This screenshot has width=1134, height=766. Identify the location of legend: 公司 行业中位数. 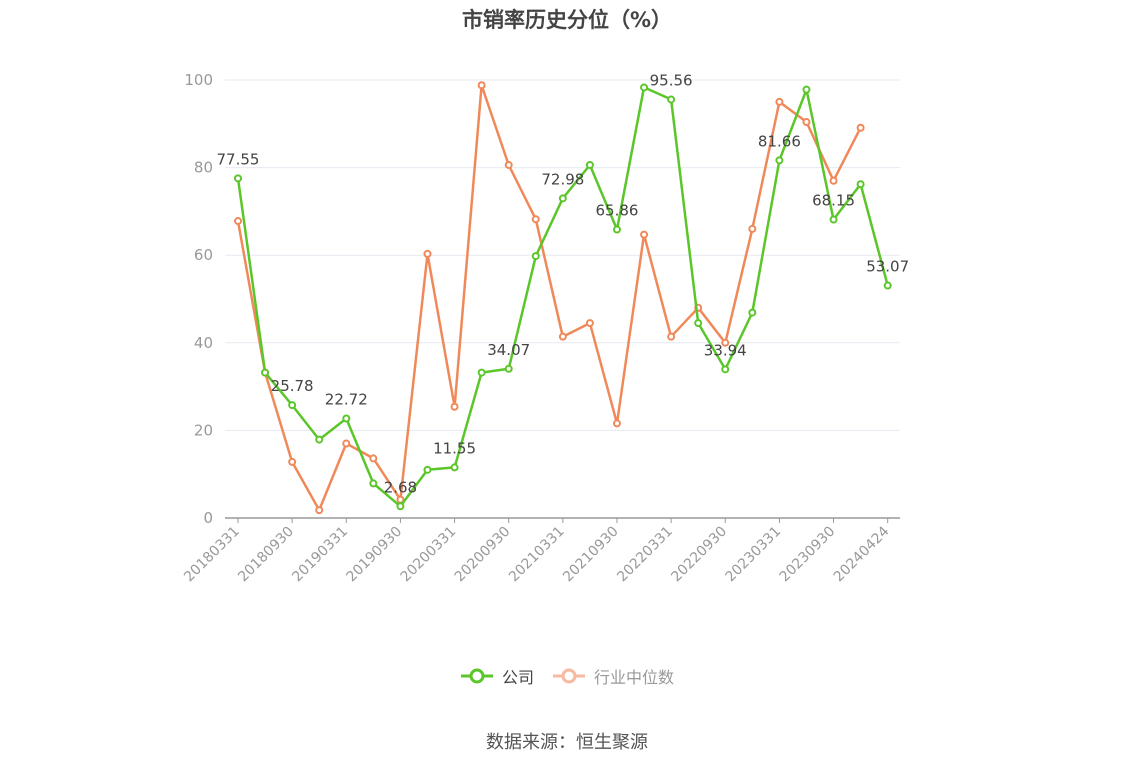
(567, 676).